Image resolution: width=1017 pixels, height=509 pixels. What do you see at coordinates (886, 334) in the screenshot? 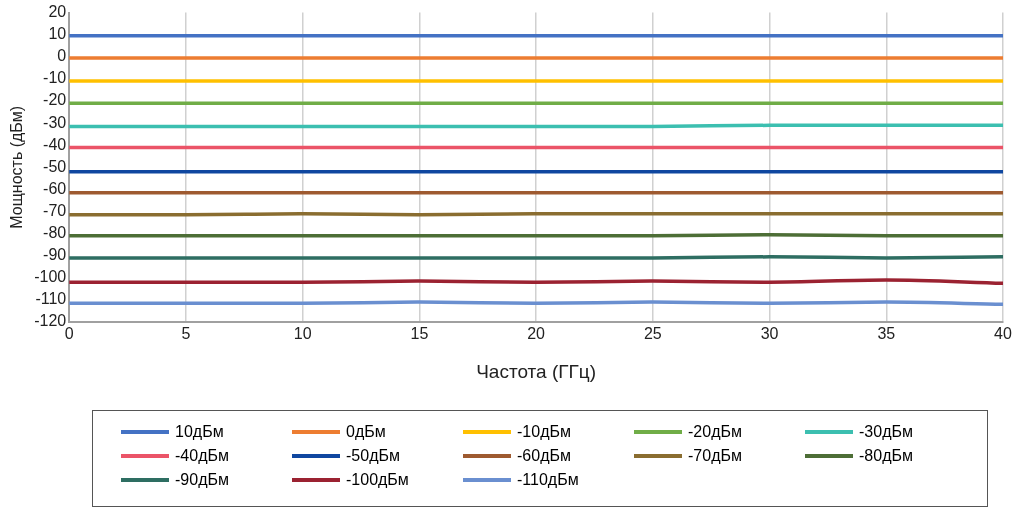
I see `x-tick-label: 35` at bounding box center [886, 334].